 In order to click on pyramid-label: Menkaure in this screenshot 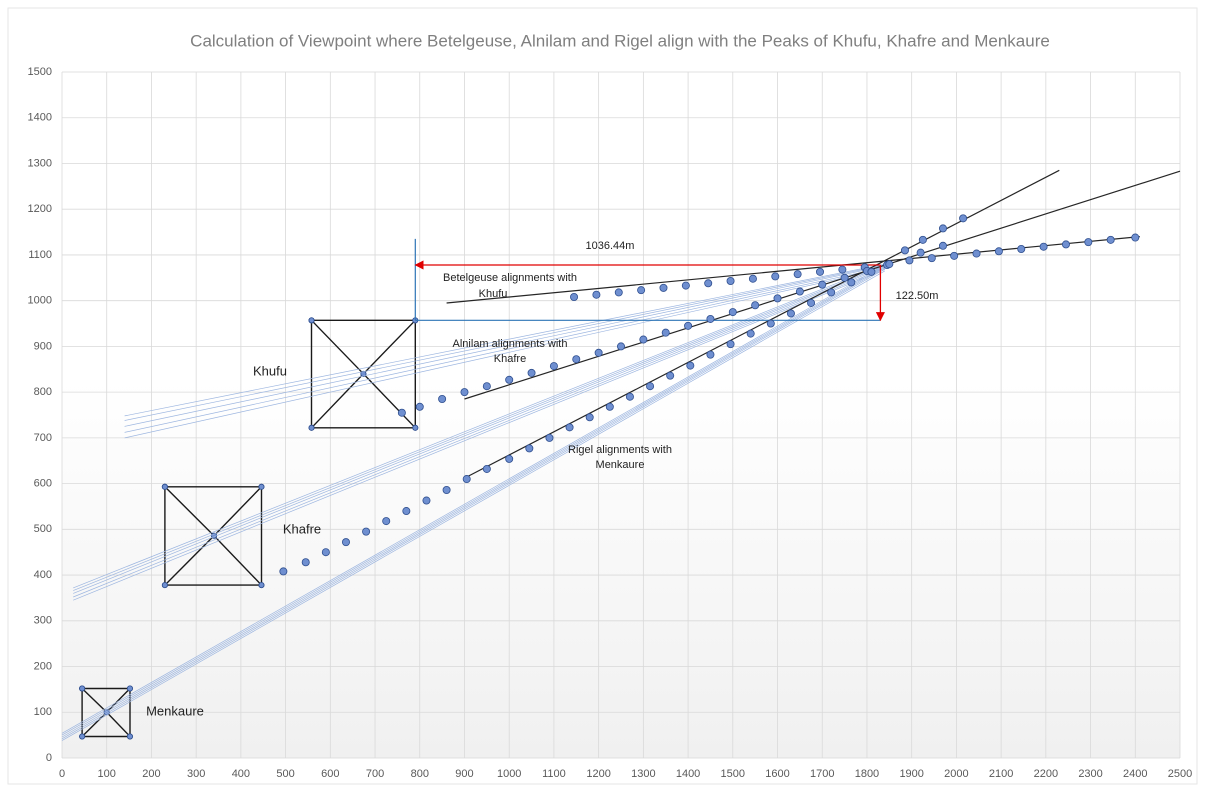, I will do `click(175, 710)`.